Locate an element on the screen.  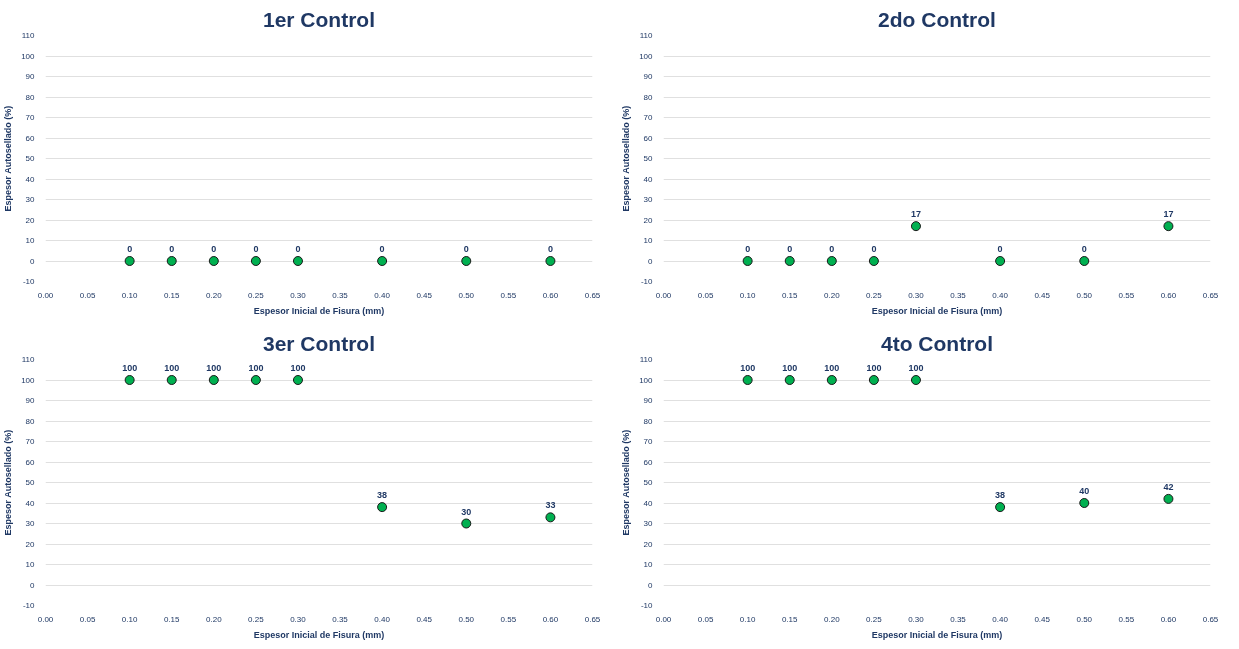
x-tick-label: 0.05 is located at coordinates (705, 295).